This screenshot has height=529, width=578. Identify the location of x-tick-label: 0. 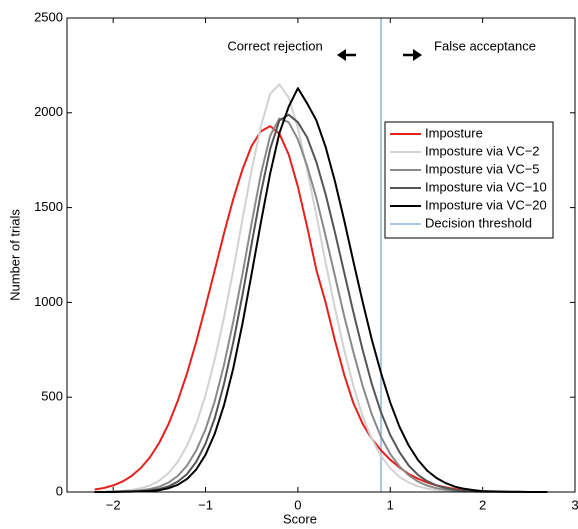
(297, 504).